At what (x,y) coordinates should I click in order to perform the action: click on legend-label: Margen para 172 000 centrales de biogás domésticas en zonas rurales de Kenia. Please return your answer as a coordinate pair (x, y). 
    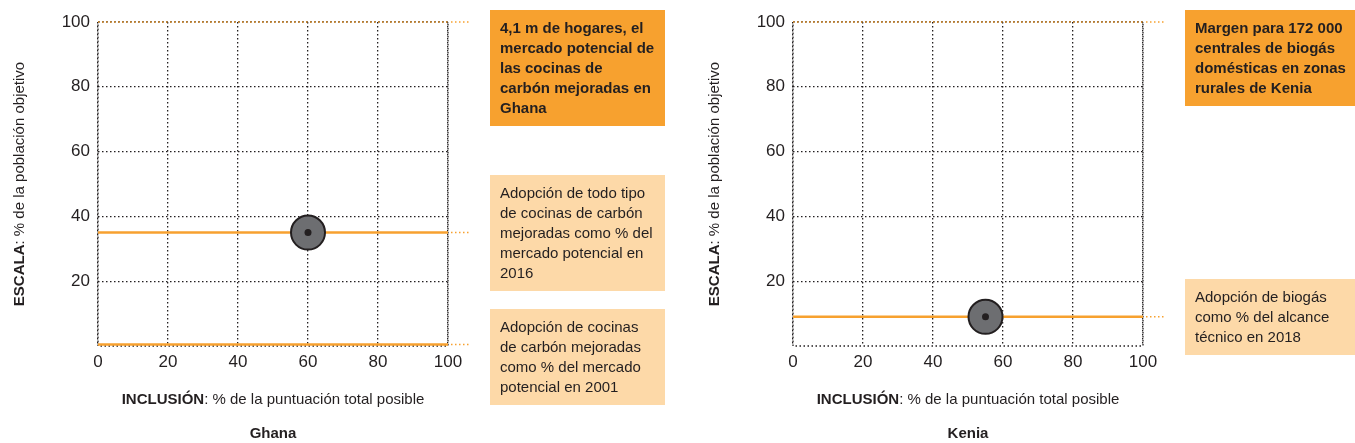
    Looking at the image, I should click on (1270, 58).